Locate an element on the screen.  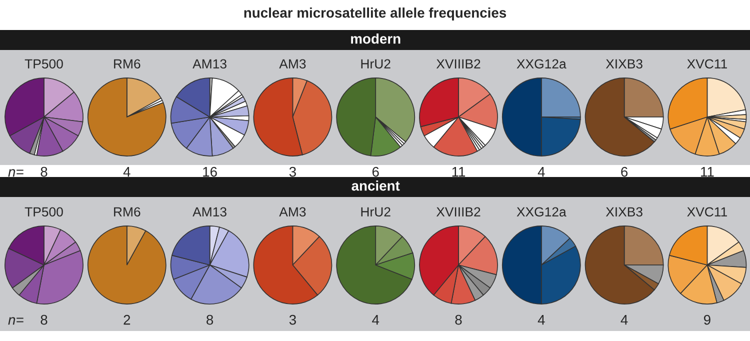
text: nuclear microsatellite allele frequencies is located at coordinates (375, 14).